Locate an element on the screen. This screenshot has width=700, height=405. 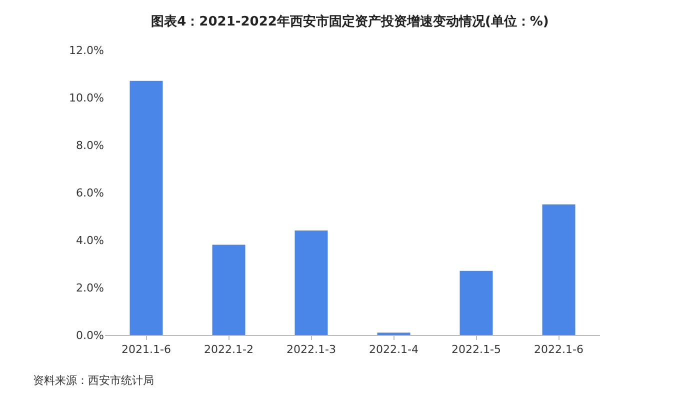
x-tick-label: 2022.1-5 is located at coordinates (476, 349).